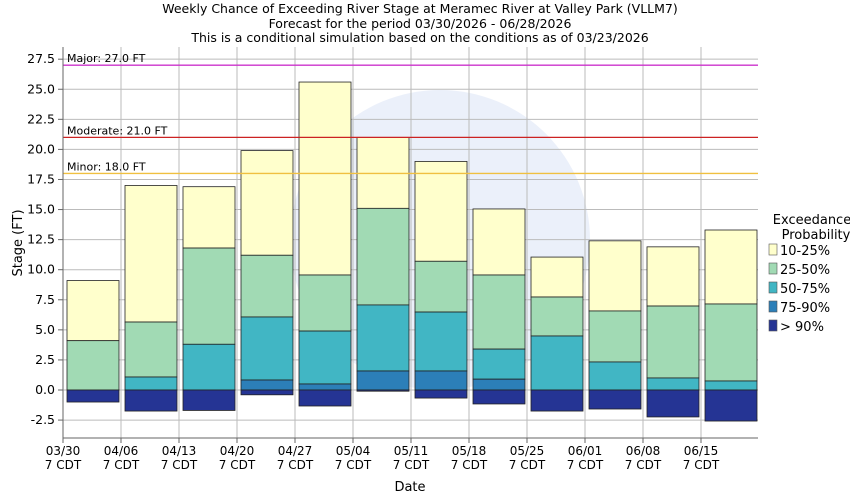 This screenshot has height=504, width=850. I want to click on legend-label: 50-75%, so click(805, 289).